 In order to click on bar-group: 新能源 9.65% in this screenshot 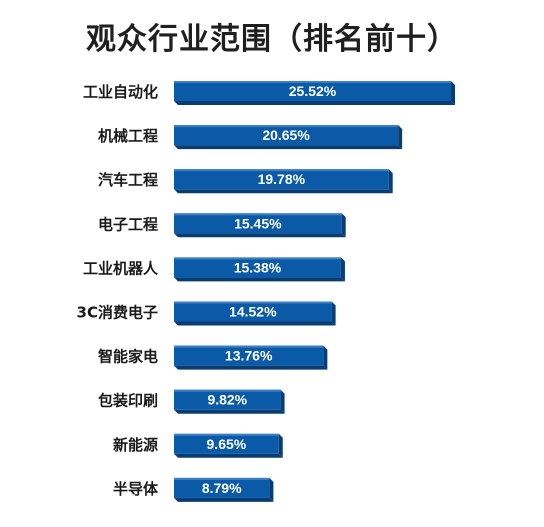, I will do `click(198, 445)`.